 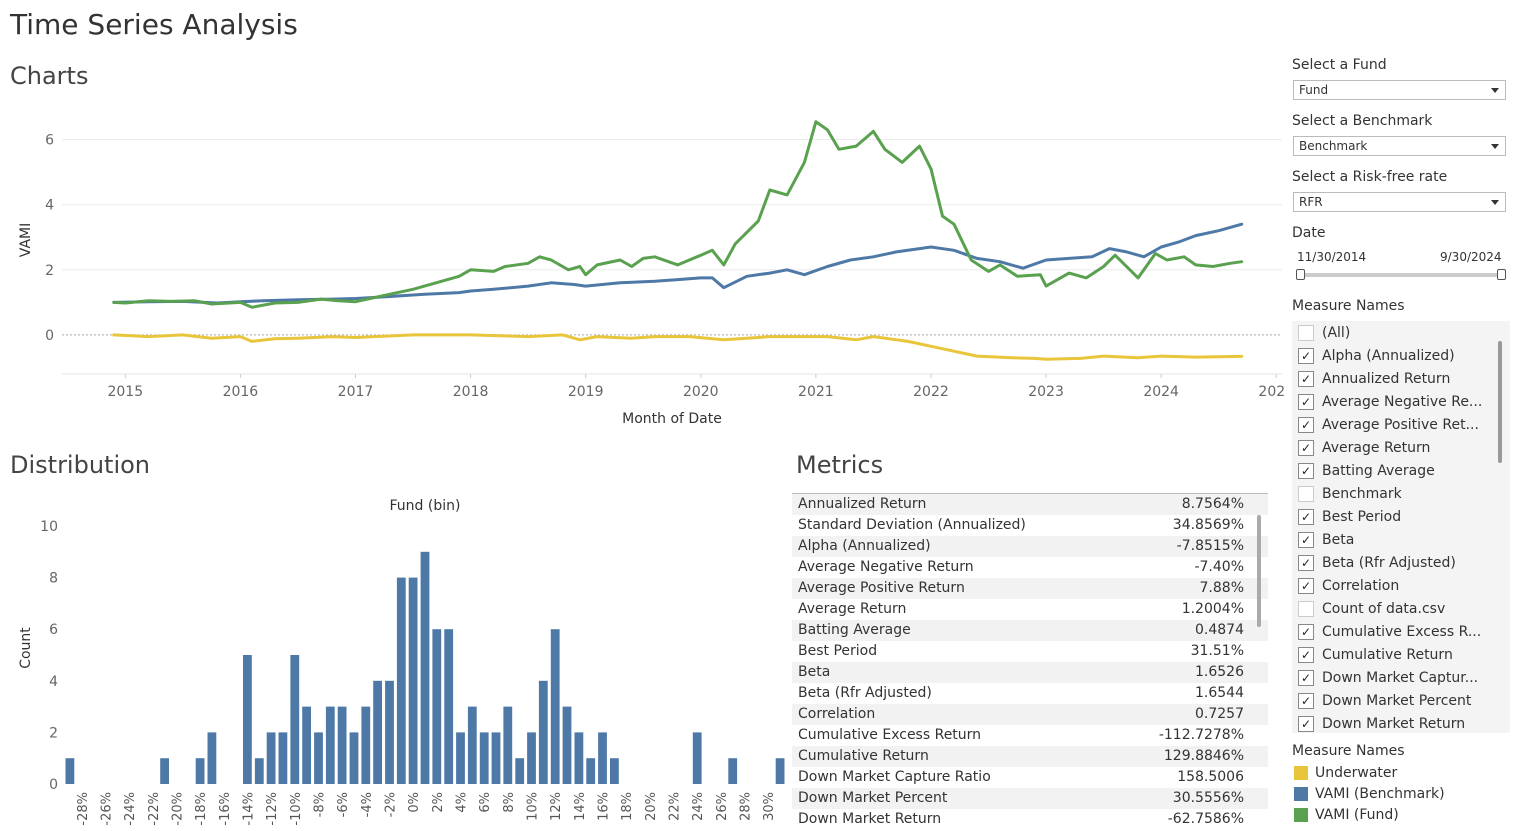 What do you see at coordinates (1210, 777) in the screenshot?
I see `metric-value: 158.5006` at bounding box center [1210, 777].